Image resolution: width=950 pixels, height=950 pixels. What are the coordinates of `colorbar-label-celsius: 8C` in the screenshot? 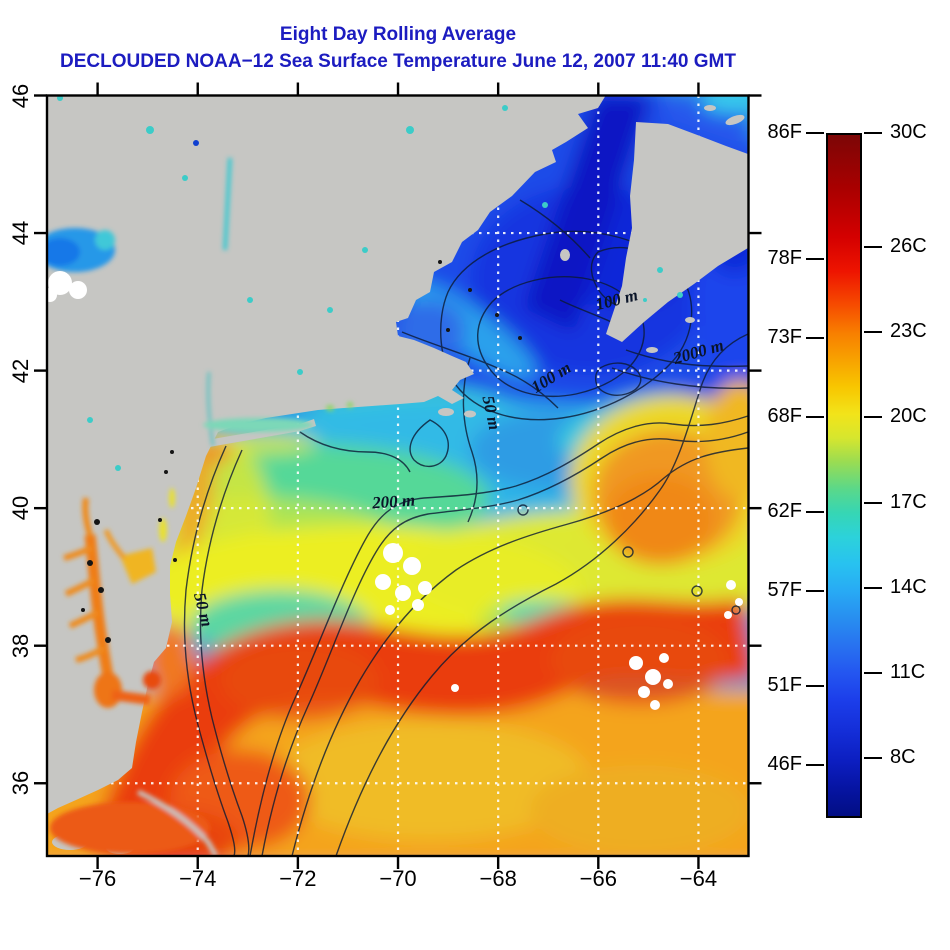 It's located at (903, 757).